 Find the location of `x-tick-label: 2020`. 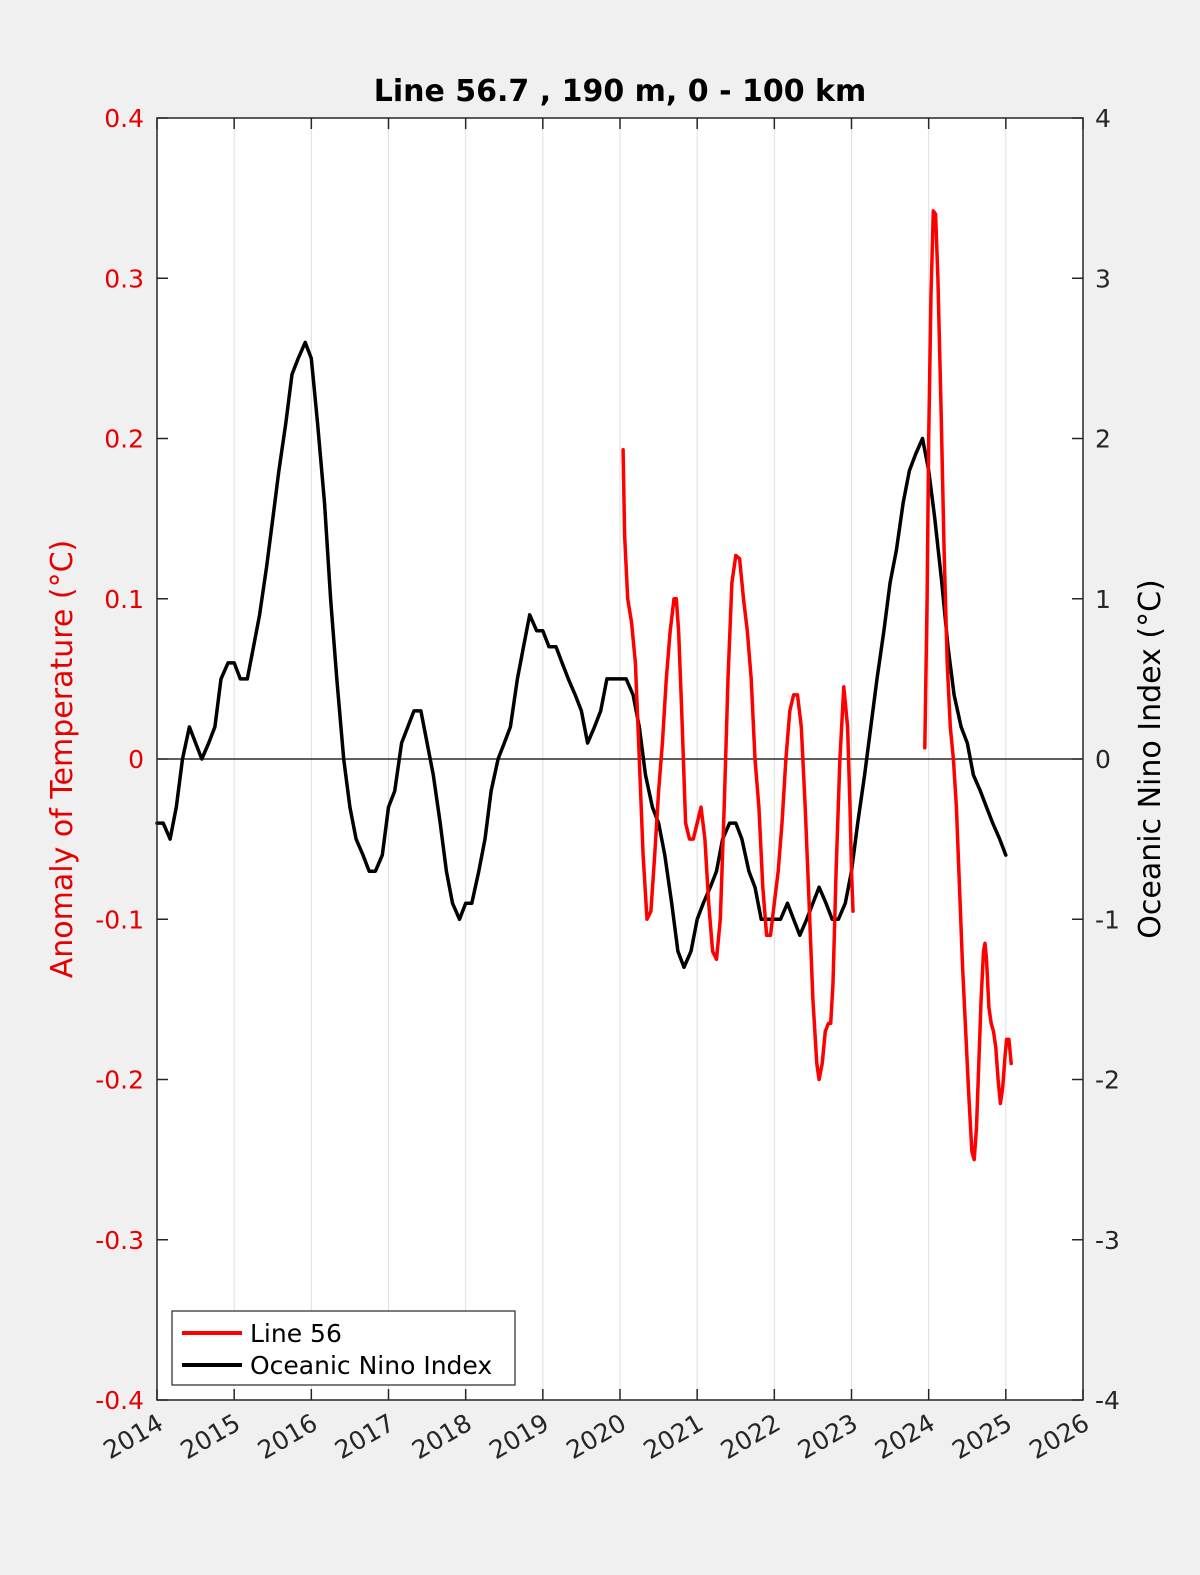

x-tick-label: 2020 is located at coordinates (596, 1436).